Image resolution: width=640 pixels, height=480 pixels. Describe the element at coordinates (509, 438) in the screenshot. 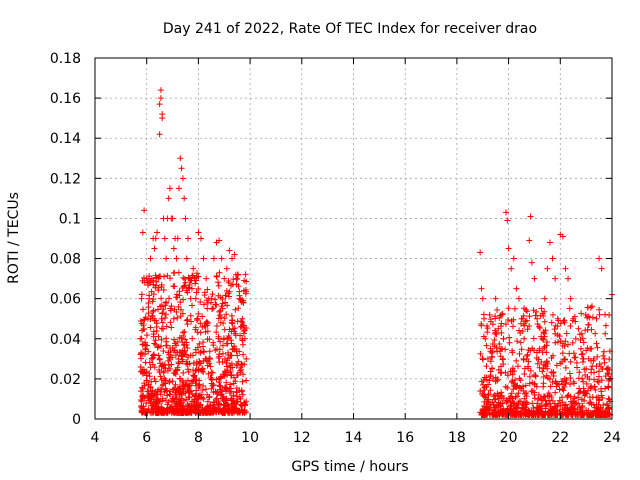

I see `x-tick-label: 20` at that location.